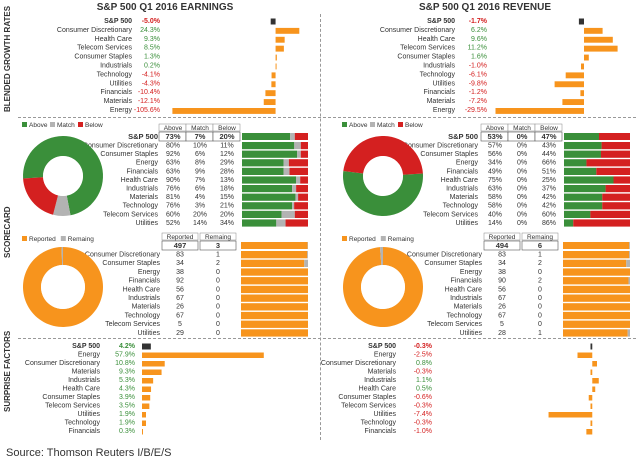 Image resolution: width=640 pixels, height=461 pixels. Describe the element at coordinates (172, 136) in the screenshot. I see `earnings_scorecard-total-above: 73%` at that location.